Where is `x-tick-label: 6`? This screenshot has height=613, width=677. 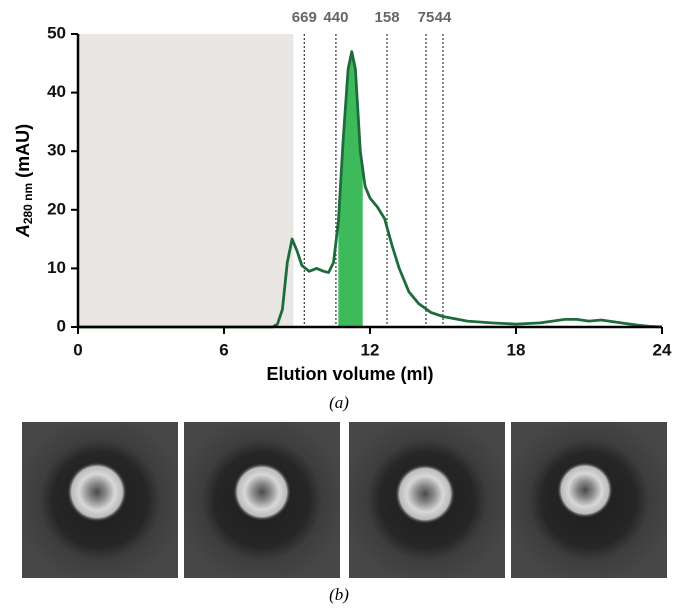
x-tick-label: 6 is located at coordinates (223, 349).